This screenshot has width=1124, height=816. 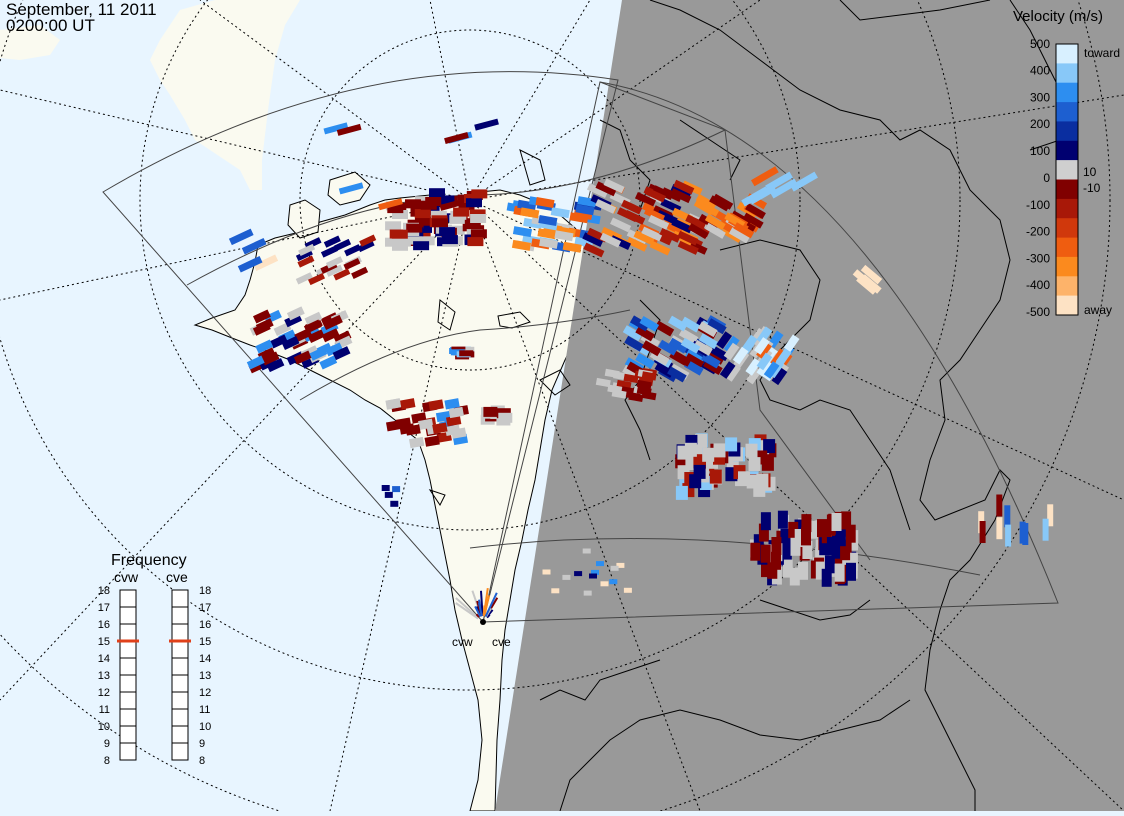 What do you see at coordinates (202, 744) in the screenshot?
I see `frequency-scale-label: 9` at bounding box center [202, 744].